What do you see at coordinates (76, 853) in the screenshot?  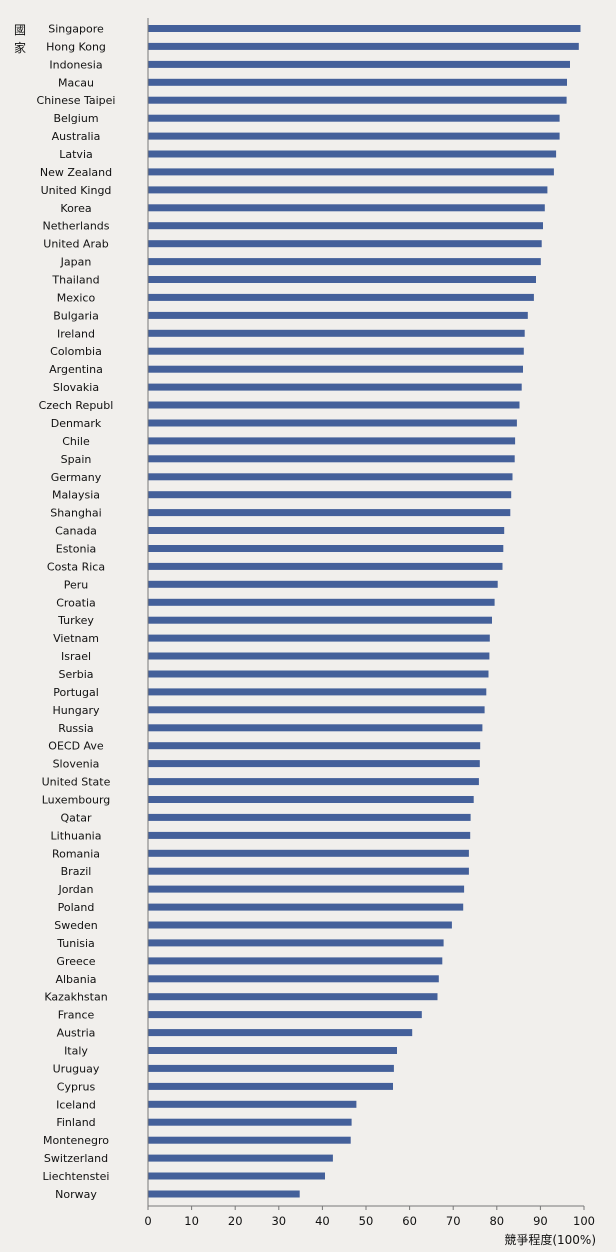 I see `category-label: Romania` at bounding box center [76, 853].